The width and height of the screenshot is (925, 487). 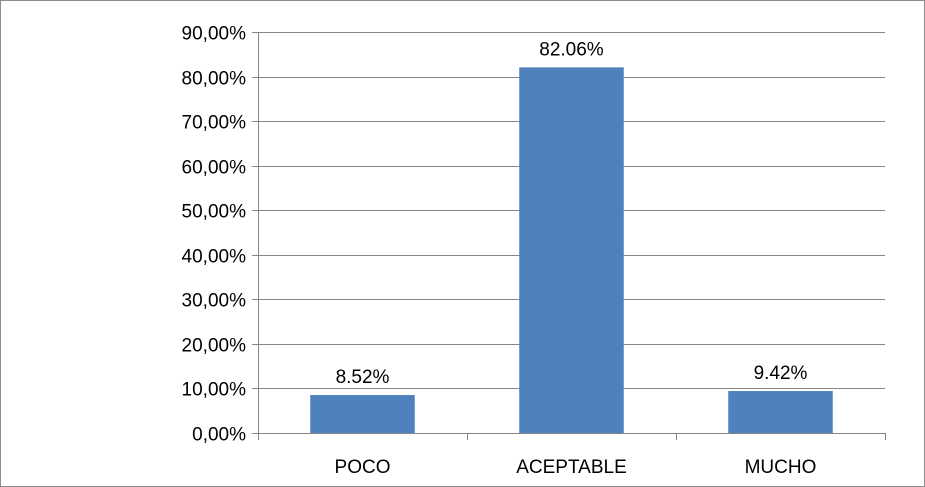 I want to click on y-tick-label: 0,00%, so click(x=219, y=435).